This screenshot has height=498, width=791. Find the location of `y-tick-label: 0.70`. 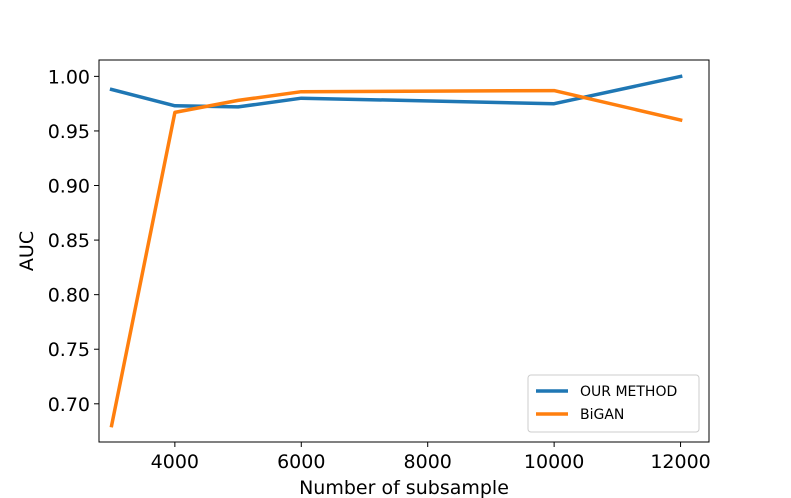

y-tick-label: 0.70 is located at coordinates (69, 405).